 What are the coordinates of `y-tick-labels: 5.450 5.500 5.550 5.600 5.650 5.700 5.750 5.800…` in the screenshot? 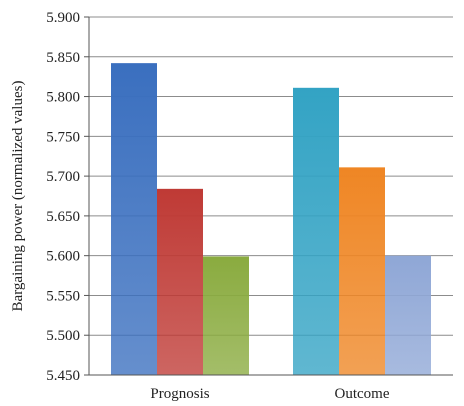 It's located at (63, 197).